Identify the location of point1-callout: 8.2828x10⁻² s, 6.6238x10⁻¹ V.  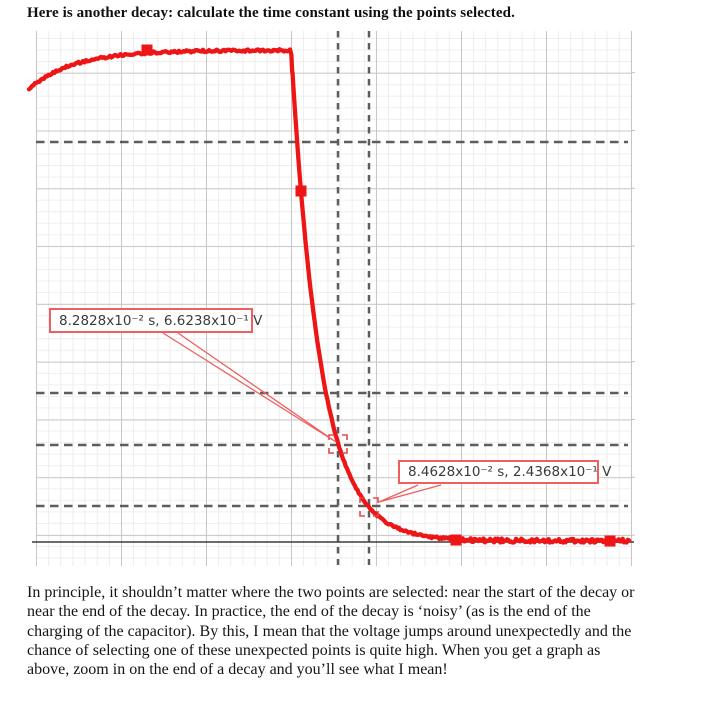
(155, 320).